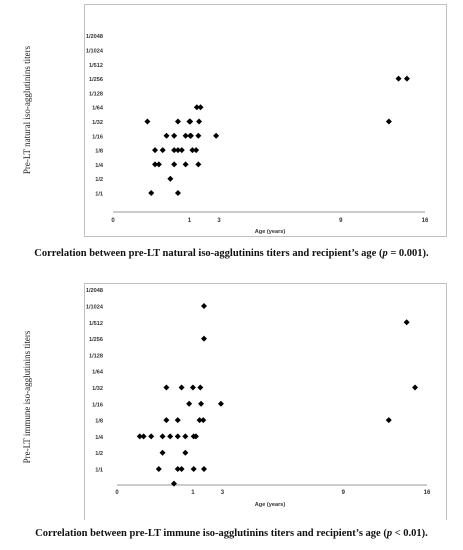  What do you see at coordinates (219, 221) in the screenshot?
I see `x-tick-label: 3` at bounding box center [219, 221].